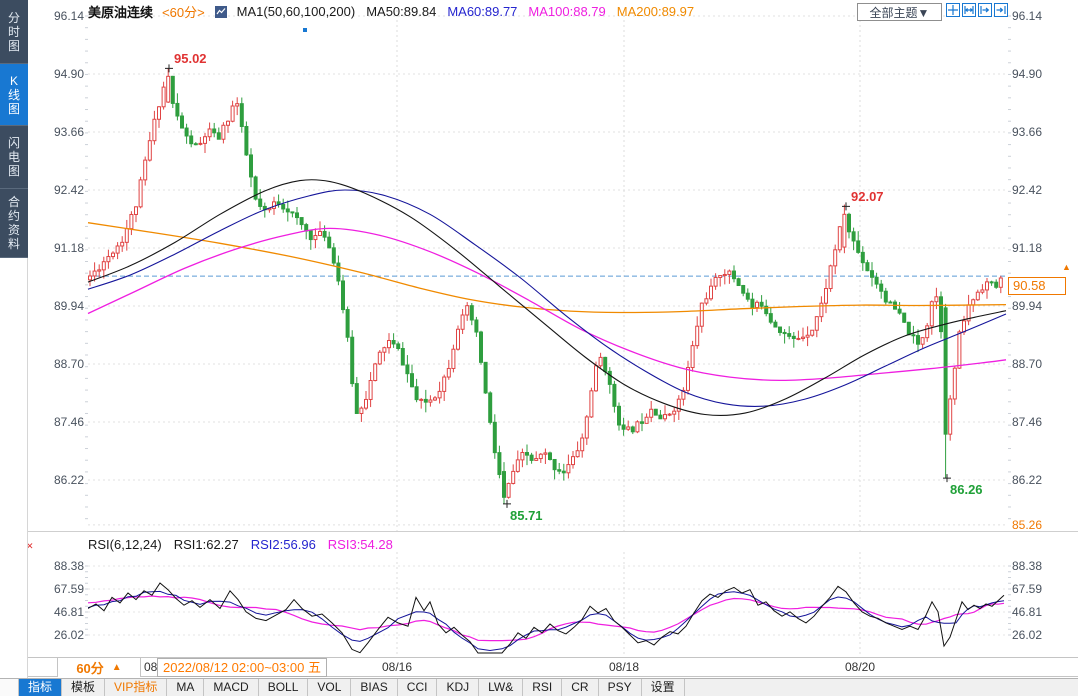 Image resolution: width=1078 pixels, height=696 pixels. I want to click on rsi-axis-left-label: 46.81, so click(68, 612).